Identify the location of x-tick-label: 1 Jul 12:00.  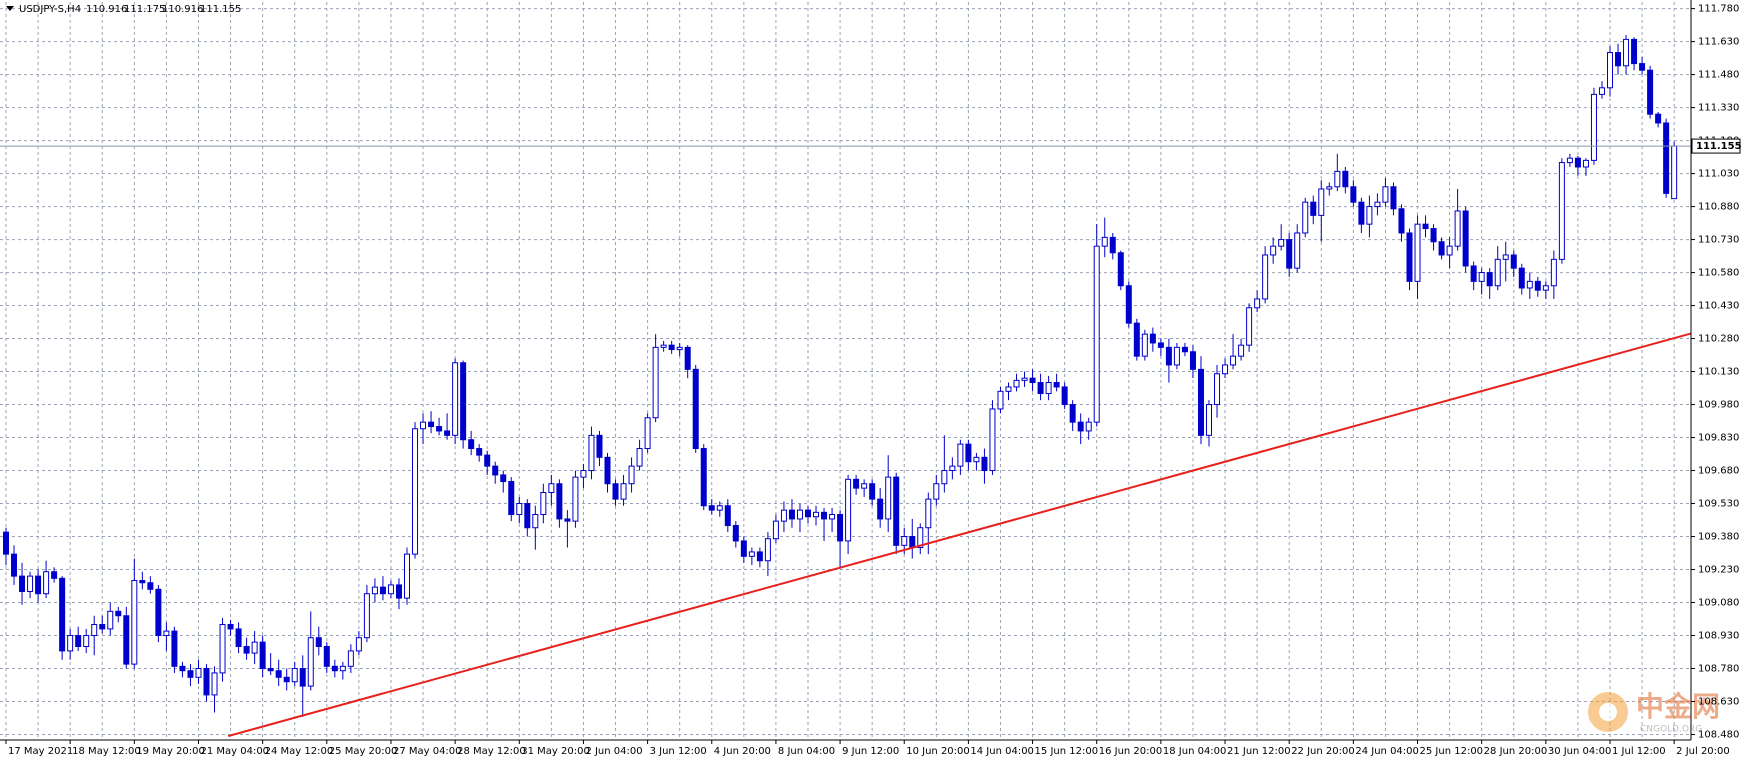
(1639, 751).